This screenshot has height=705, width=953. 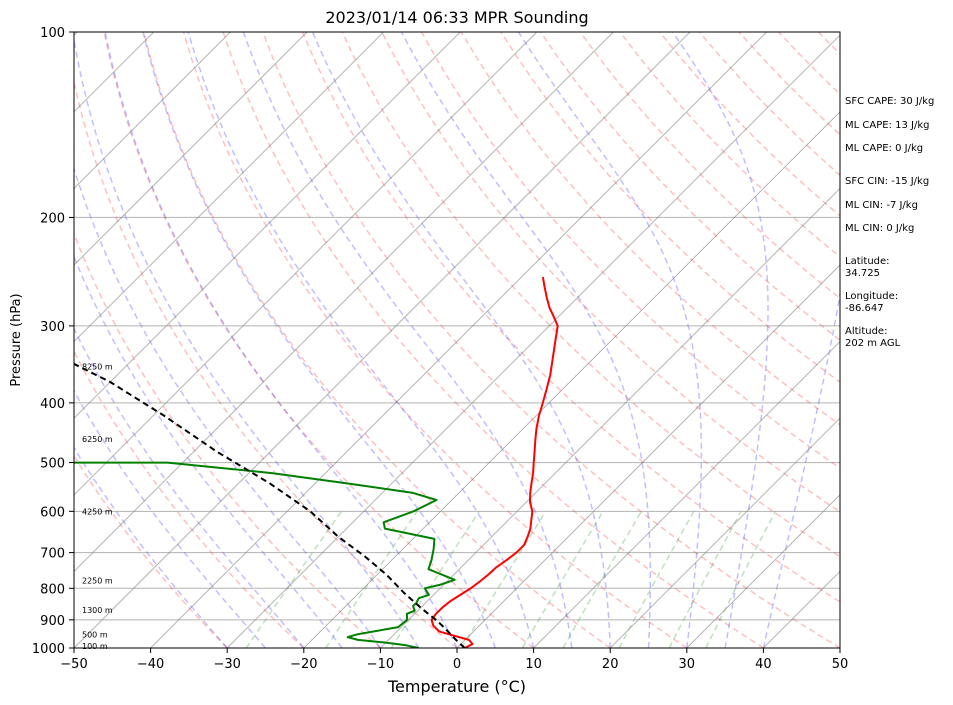 What do you see at coordinates (97, 610) in the screenshot?
I see `height-label: 1300 m` at bounding box center [97, 610].